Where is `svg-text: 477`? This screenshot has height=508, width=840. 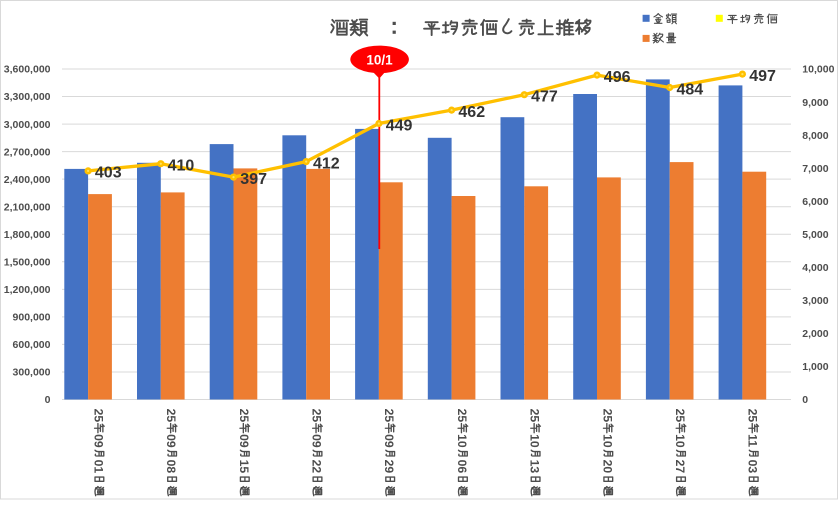
svg-text: 477 is located at coordinates (544, 97).